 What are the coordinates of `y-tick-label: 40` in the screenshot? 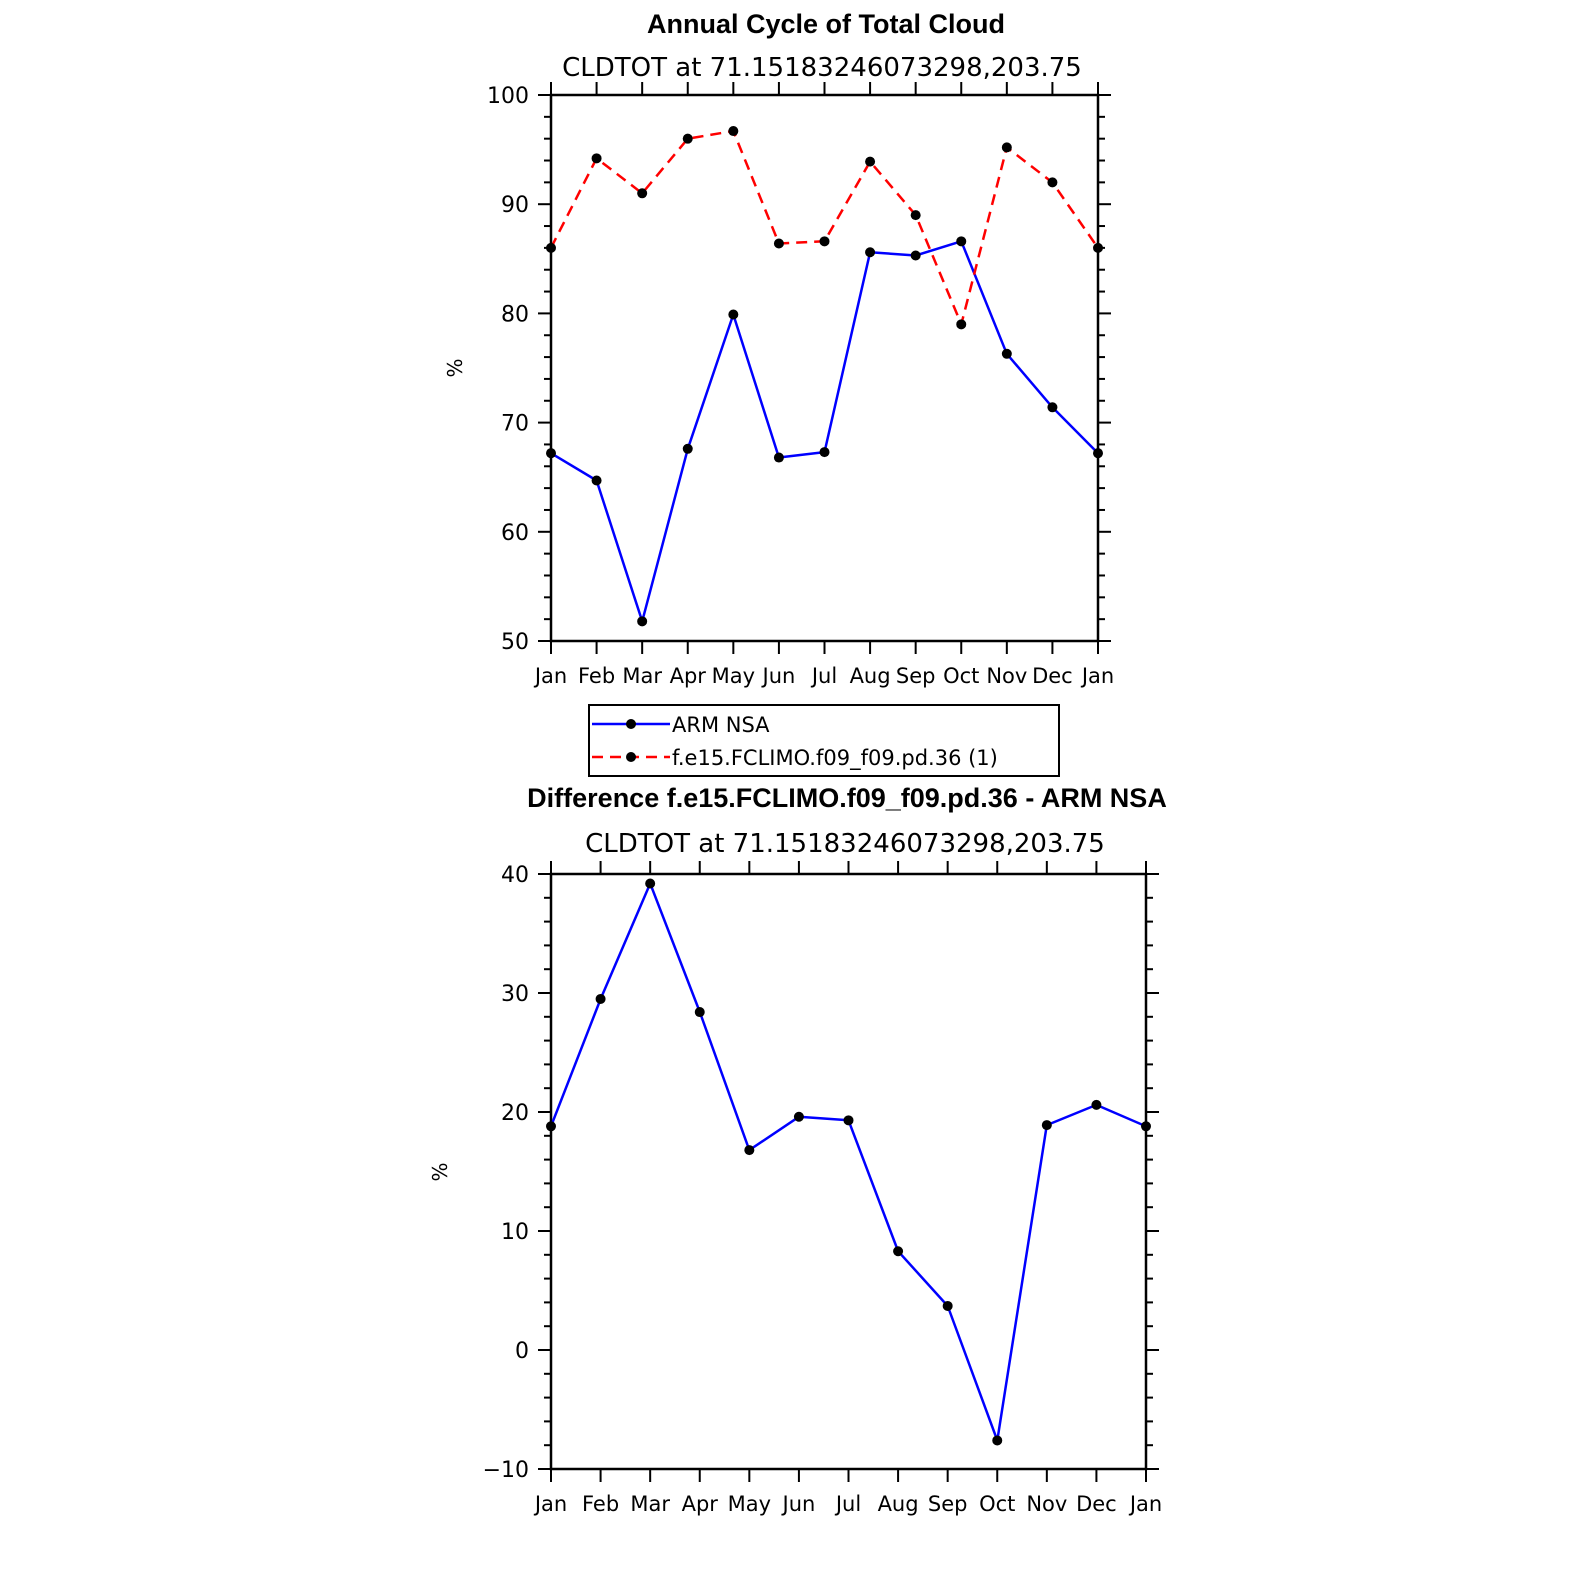 It's located at (515, 875).